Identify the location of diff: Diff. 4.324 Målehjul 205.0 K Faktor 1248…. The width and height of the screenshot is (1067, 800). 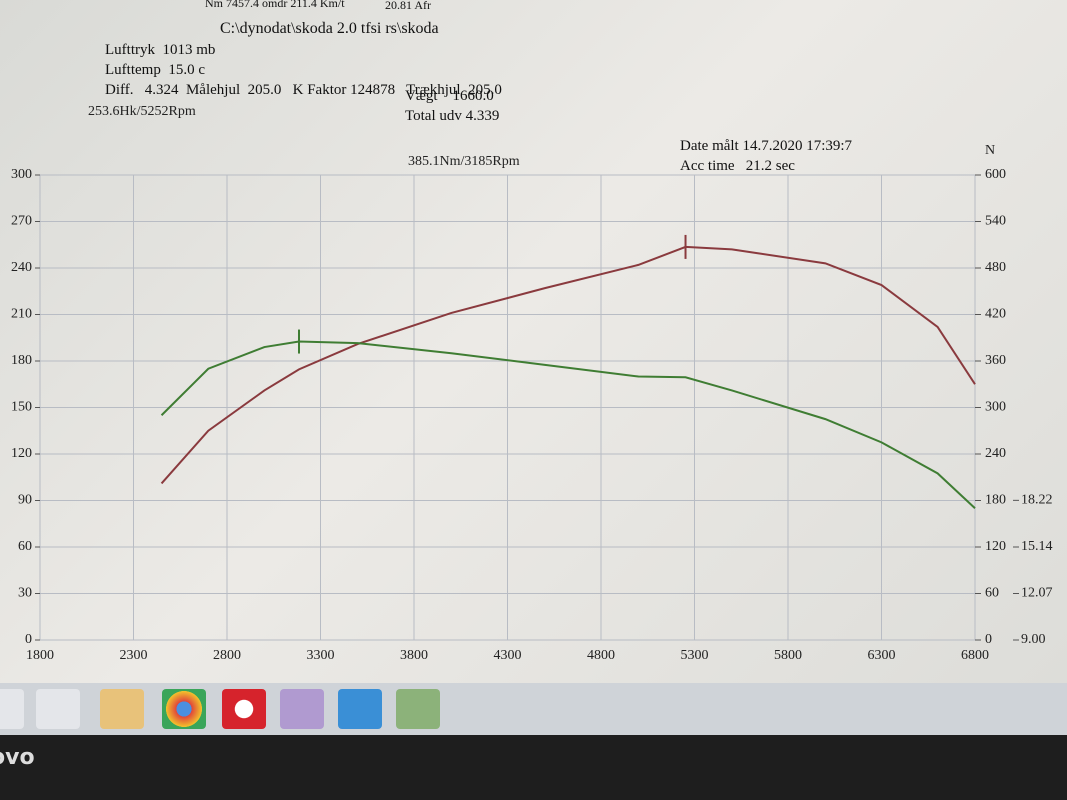
(303, 90).